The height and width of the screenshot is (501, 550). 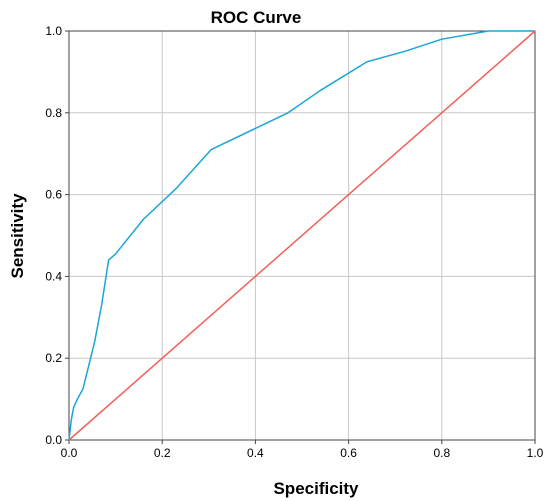 What do you see at coordinates (53, 195) in the screenshot?
I see `y-tick-label: 0.6` at bounding box center [53, 195].